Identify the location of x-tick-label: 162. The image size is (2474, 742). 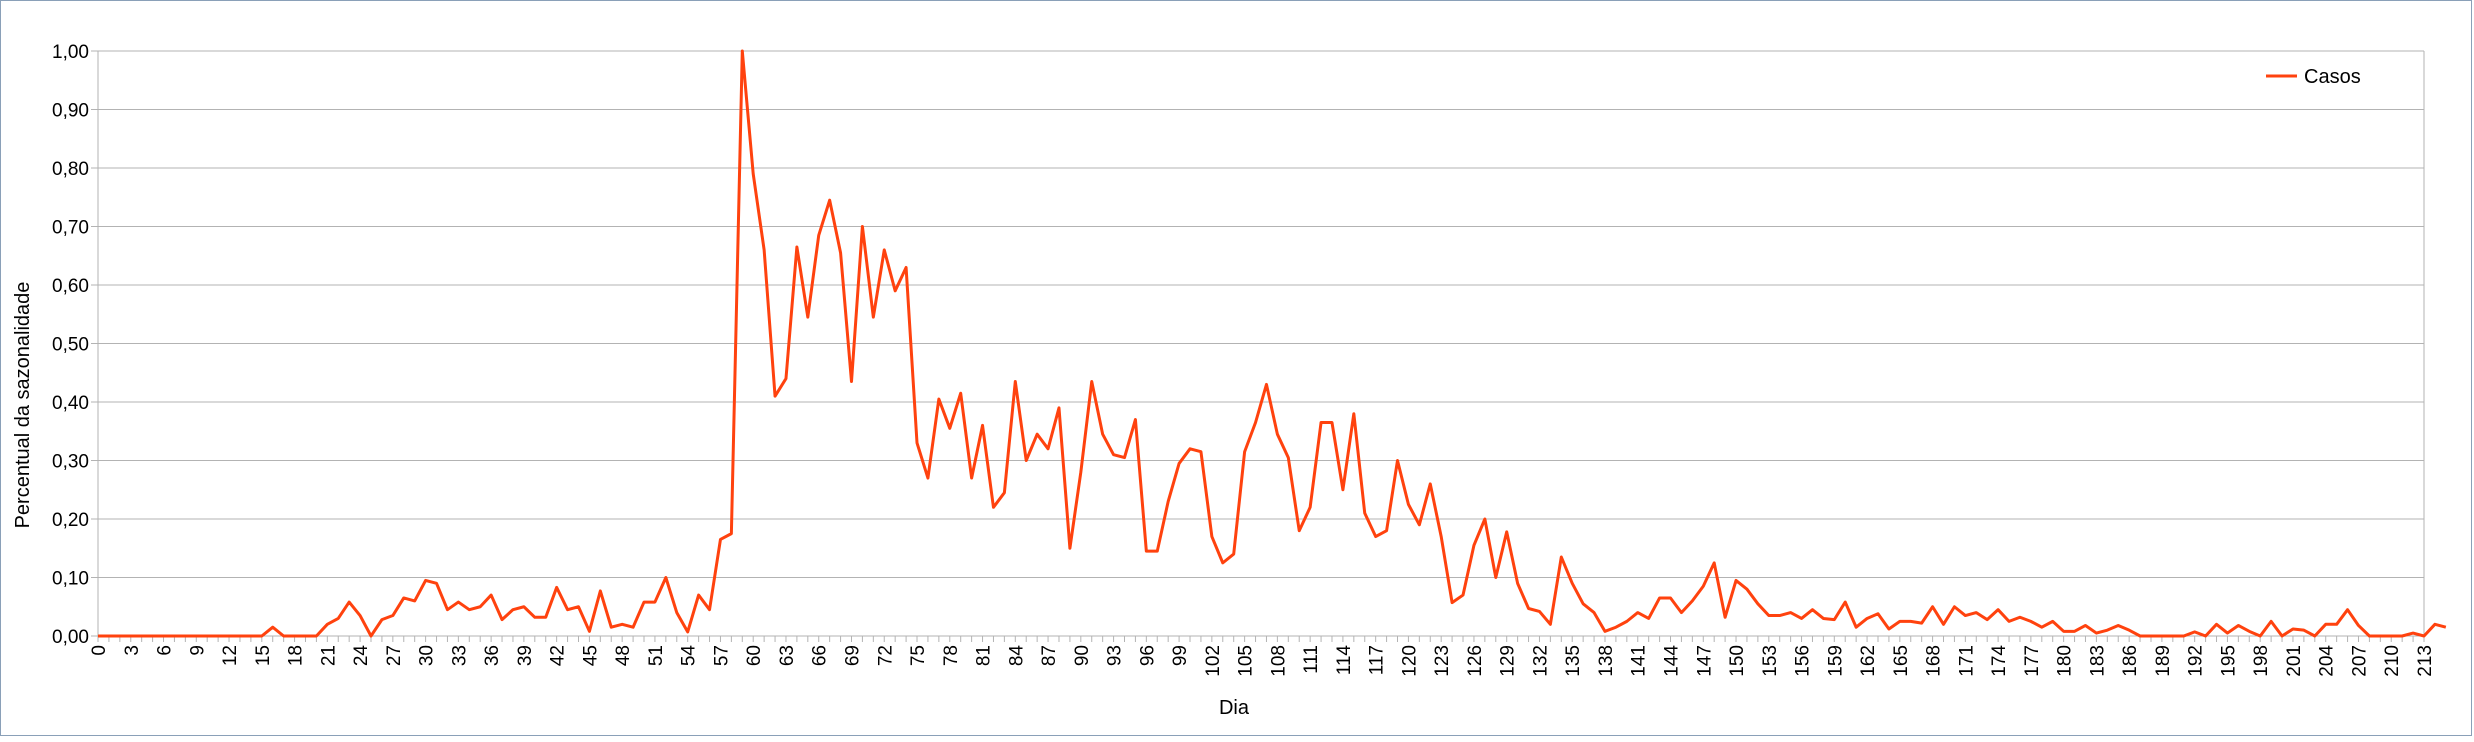
(1868, 661).